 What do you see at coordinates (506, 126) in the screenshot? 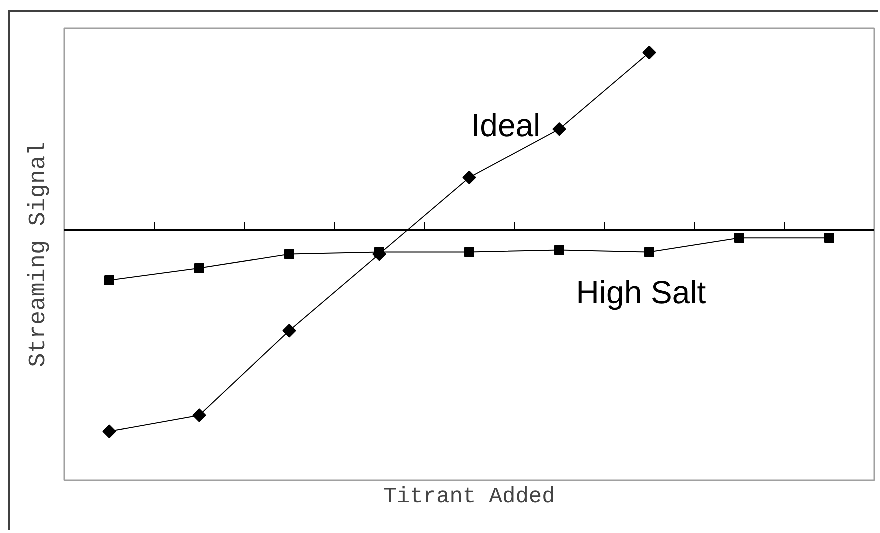
I see `series-label: Ideal` at bounding box center [506, 126].